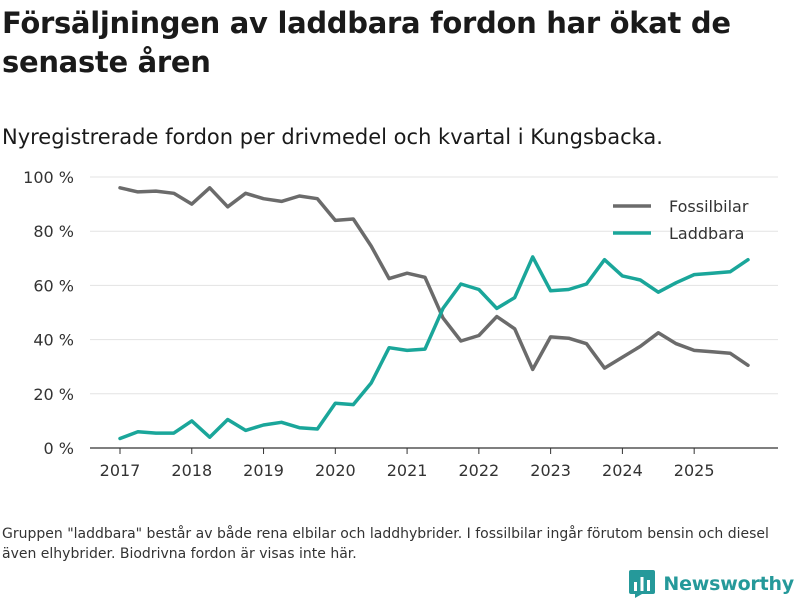 The height and width of the screenshot is (600, 800). I want to click on brand-name: Newsworthy, so click(728, 584).